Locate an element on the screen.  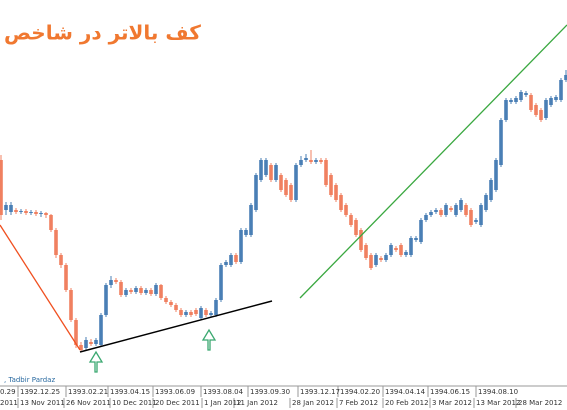
support-line is located at coordinates (176, 326).